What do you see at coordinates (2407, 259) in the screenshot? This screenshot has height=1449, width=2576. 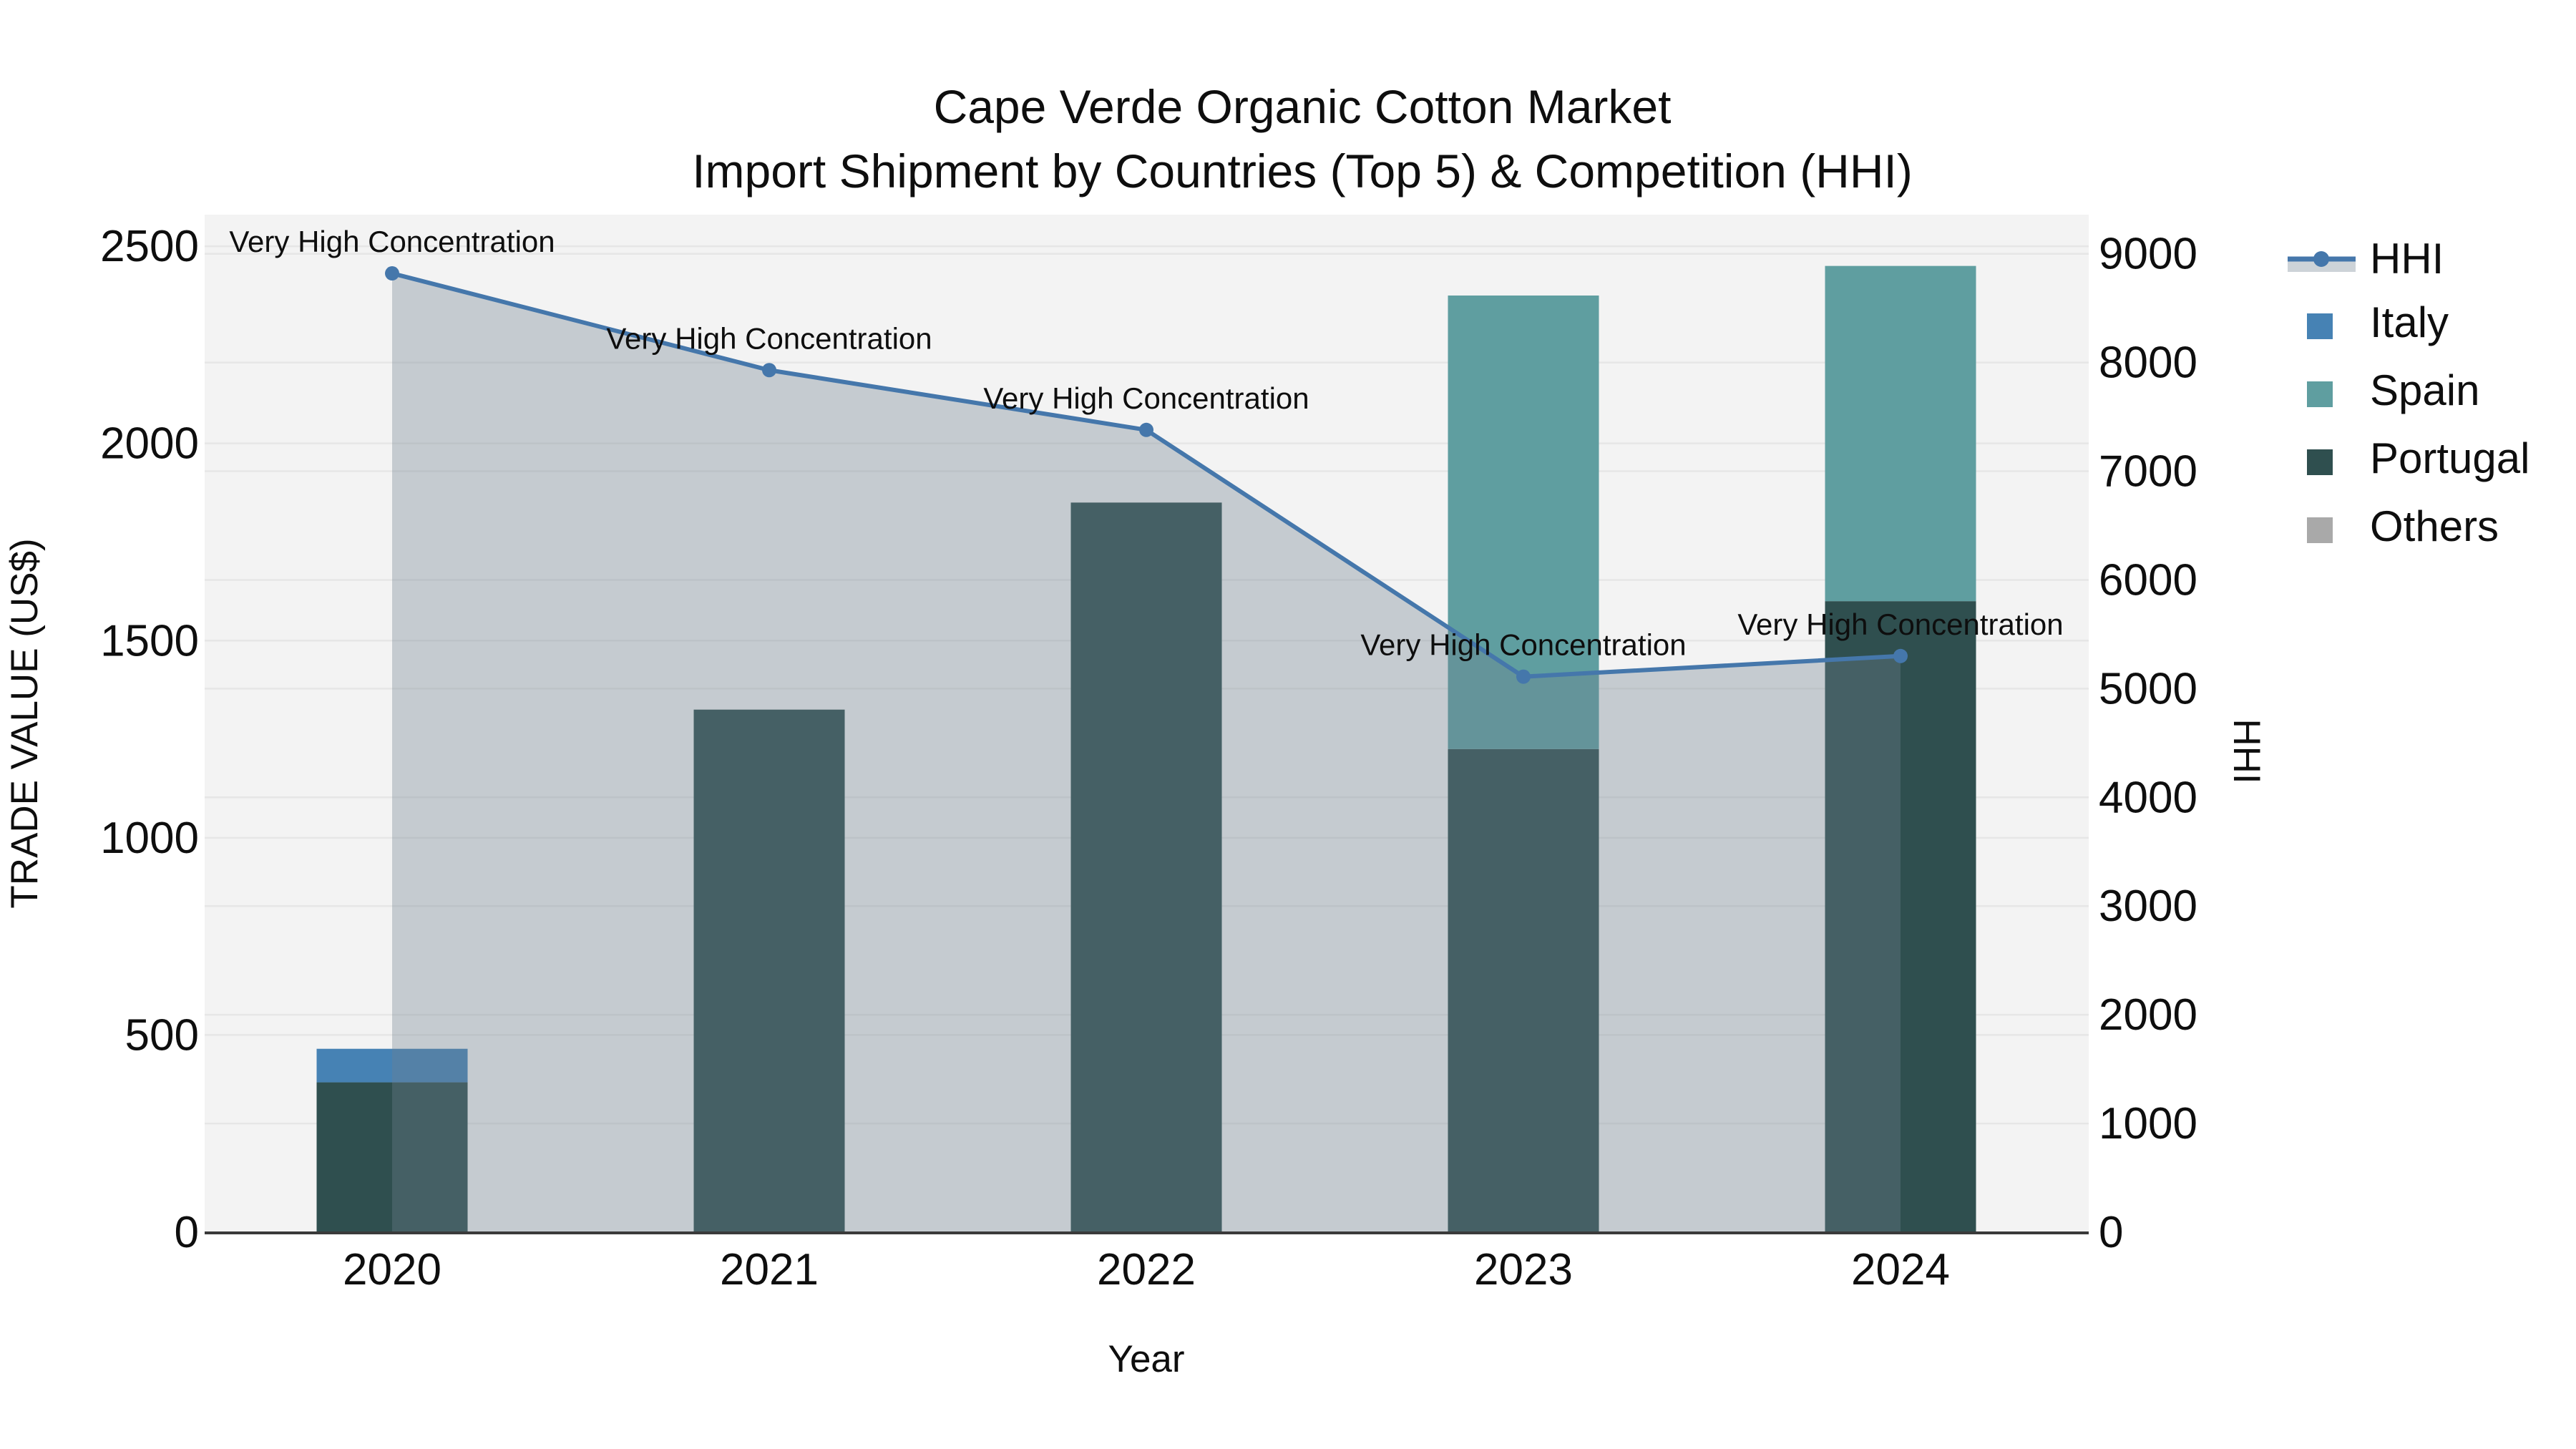 I see `legend-label-hhi: HHI` at bounding box center [2407, 259].